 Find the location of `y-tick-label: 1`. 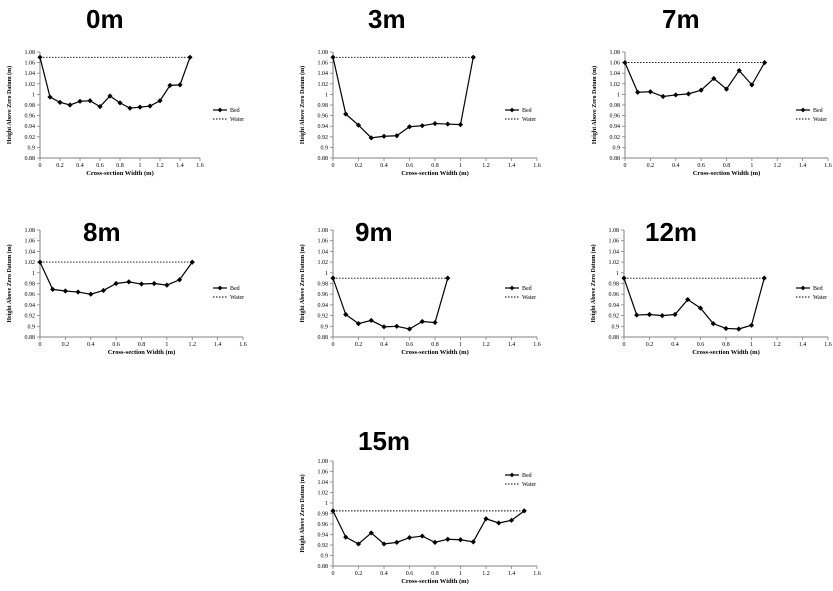

y-tick-label: 1 is located at coordinates (326, 95).